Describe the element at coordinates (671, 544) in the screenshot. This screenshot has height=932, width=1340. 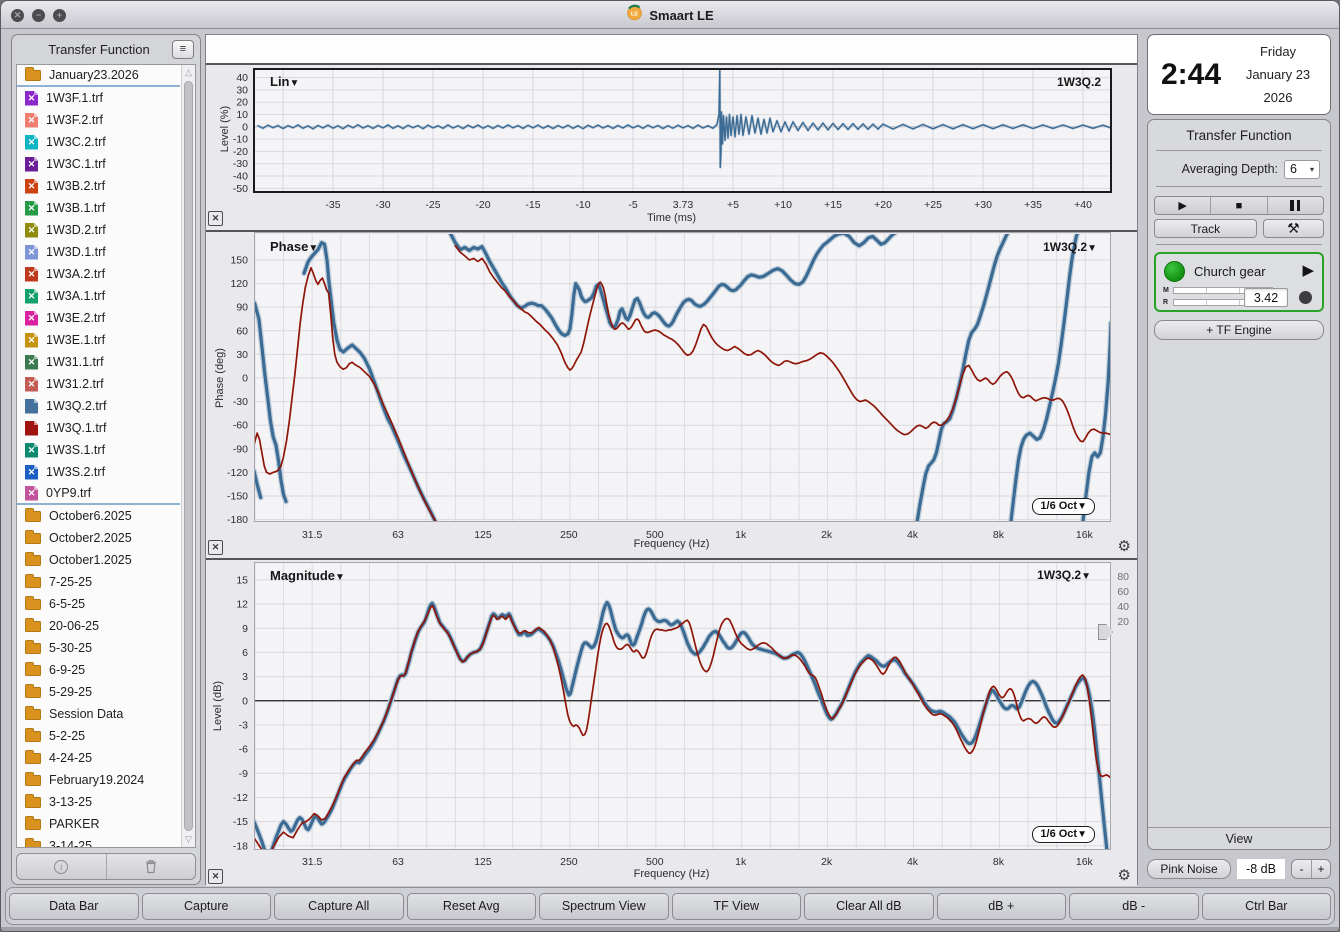
I see `phase-xlabel: Frequency (Hz)` at that location.